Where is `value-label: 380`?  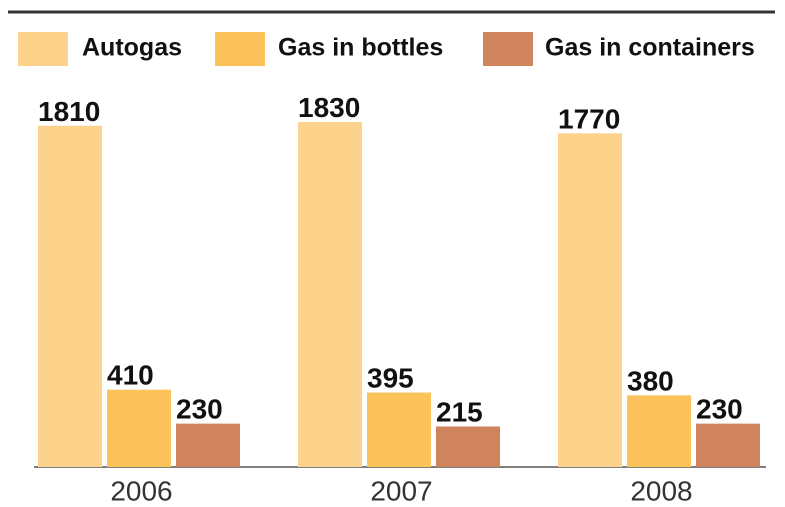
value-label: 380 is located at coordinates (650, 380).